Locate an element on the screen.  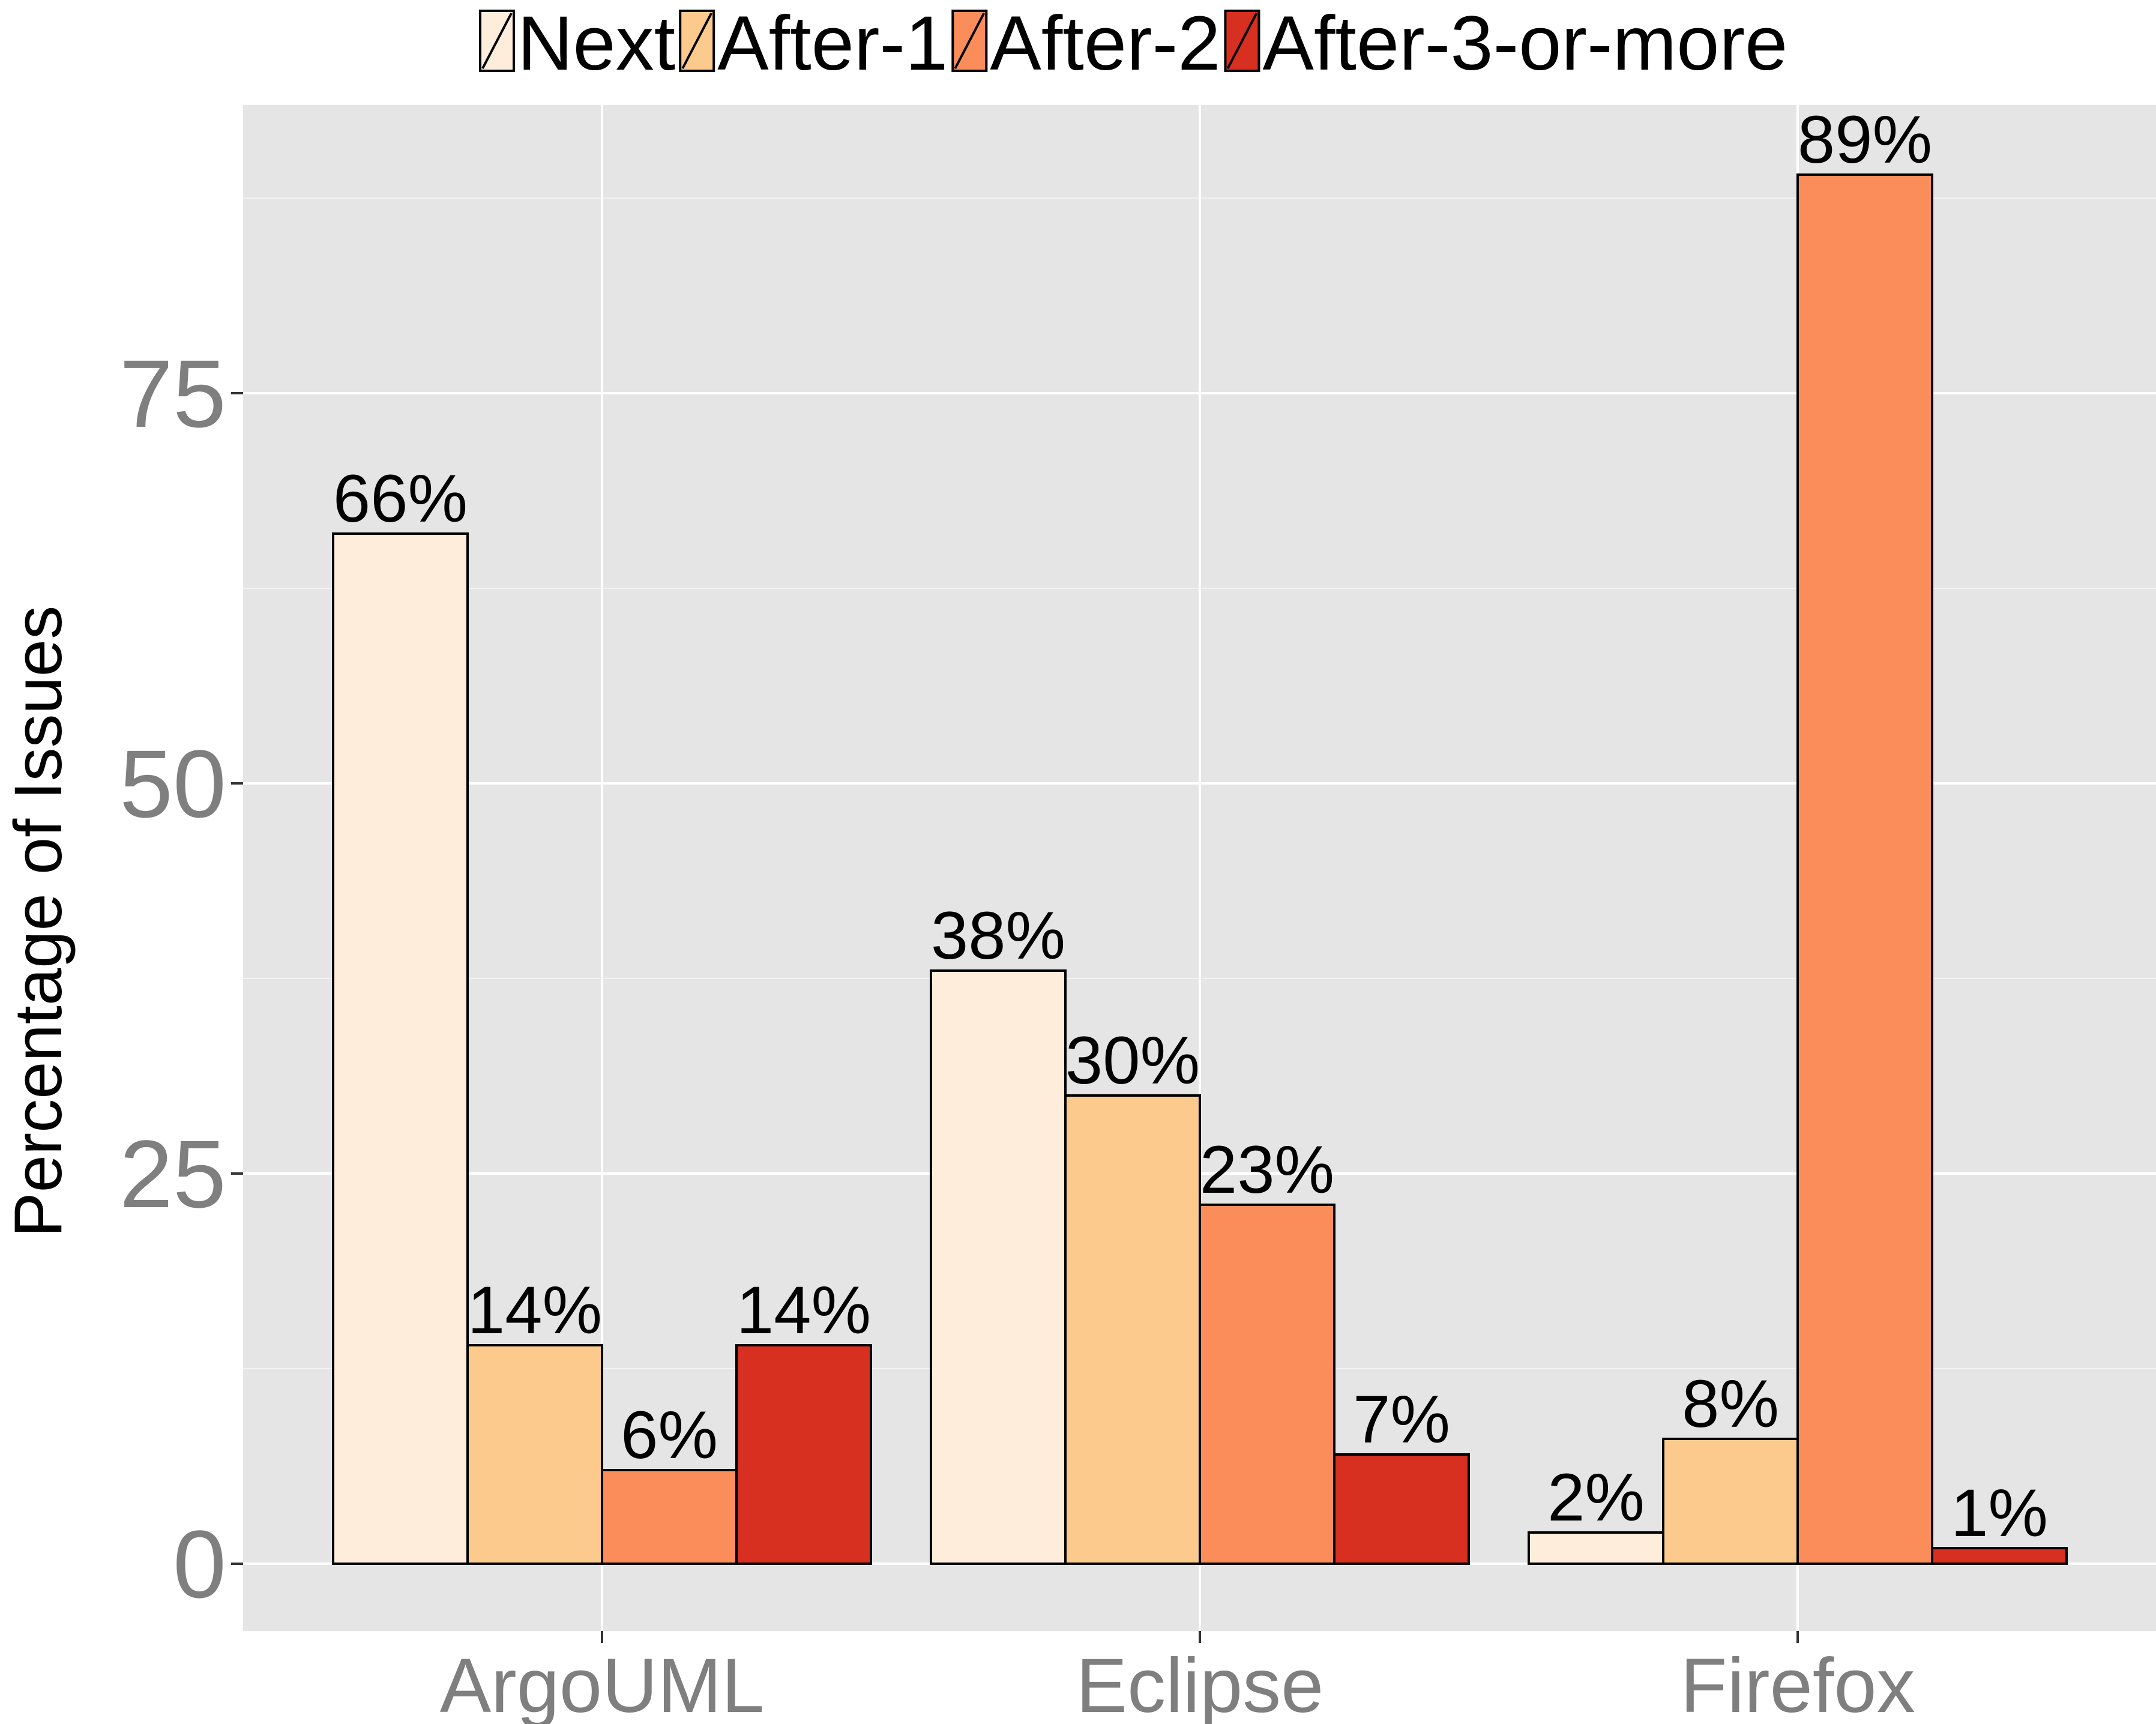
data-label: 89% is located at coordinates (1865, 140).